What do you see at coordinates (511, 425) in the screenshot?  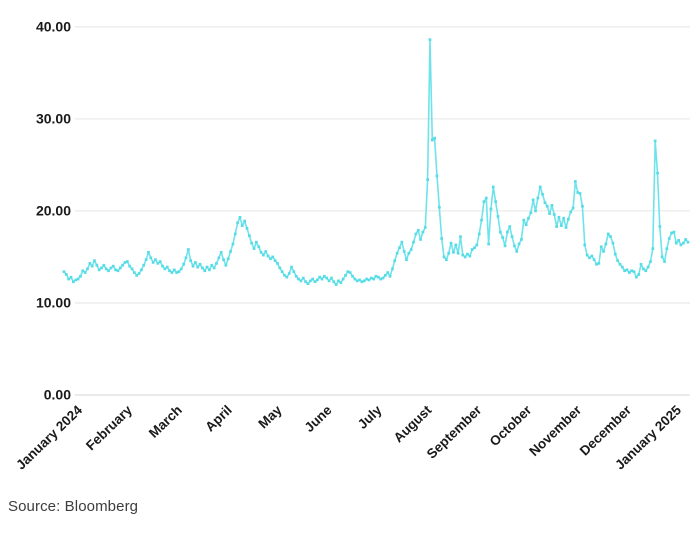 I see `x-axis-tick-label: October` at bounding box center [511, 425].